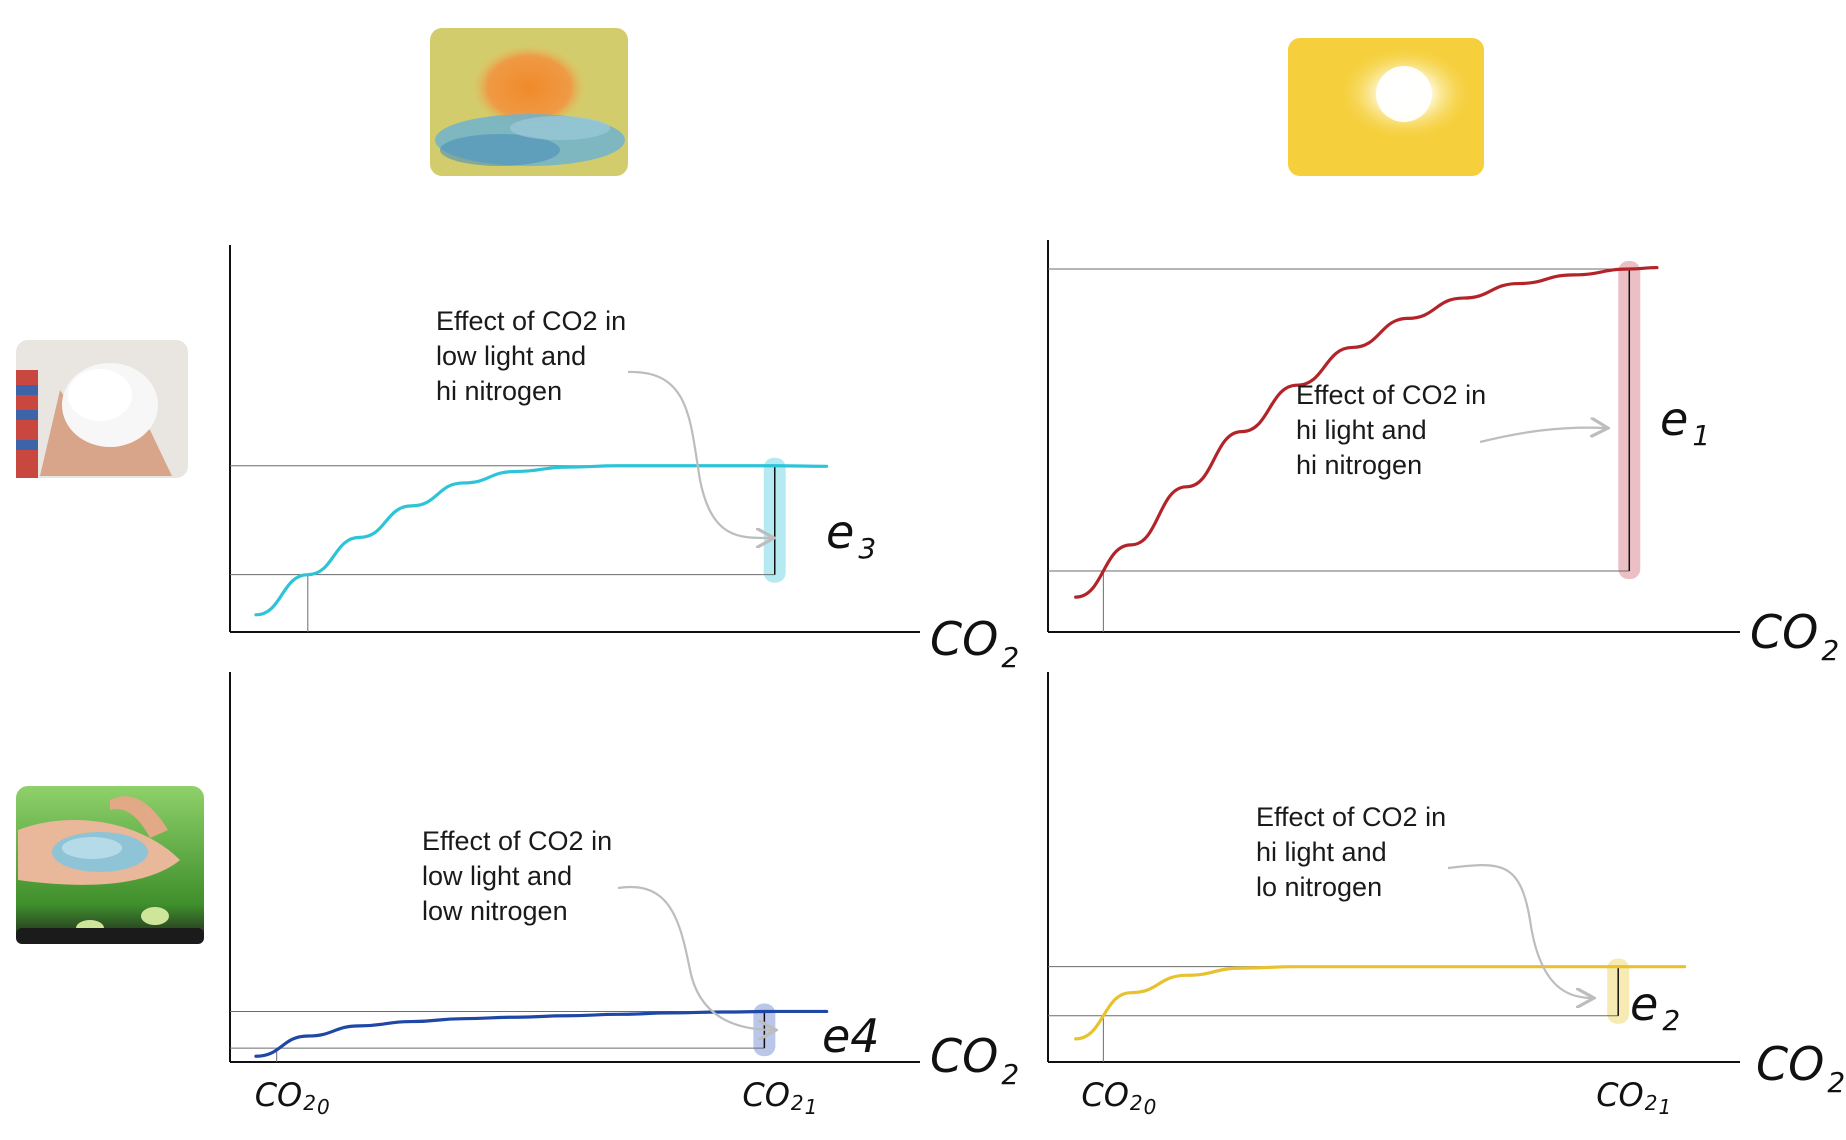  I want to click on annotation-text: Effect of CO2 in hi light and hi nitrogen, so click(1391, 430).